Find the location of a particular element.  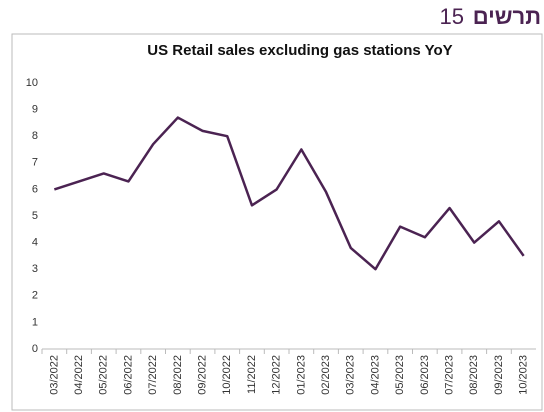

y-tick-label: 1 is located at coordinates (35, 322).